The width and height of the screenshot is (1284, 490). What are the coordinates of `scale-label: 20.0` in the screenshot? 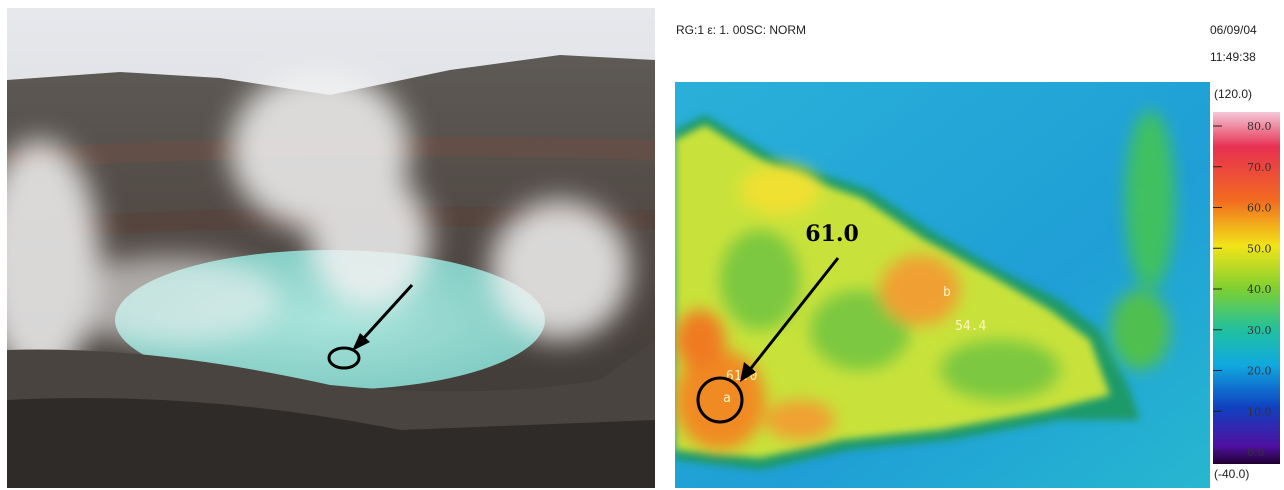 It's located at (1259, 371).